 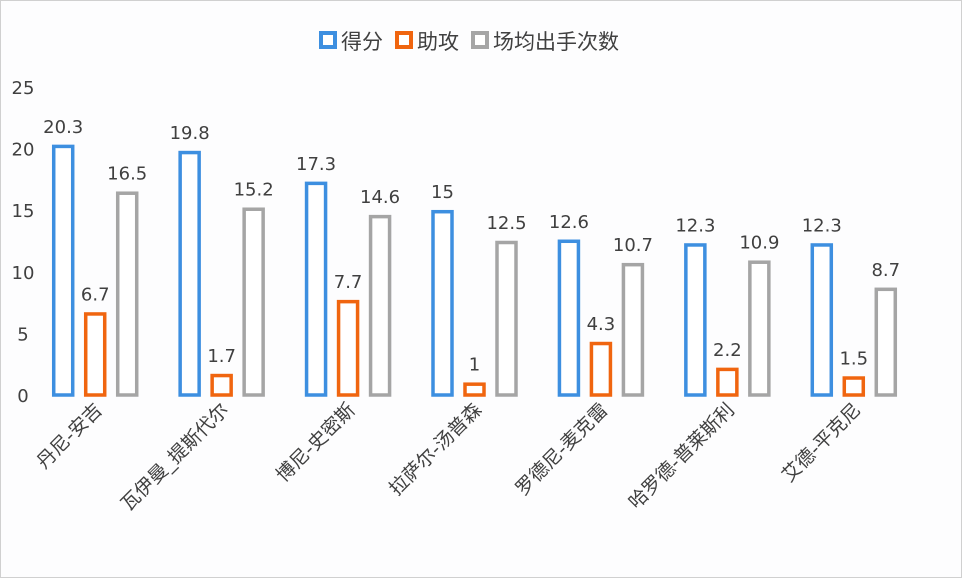 I want to click on data-label: 20.3, so click(x=63, y=127).